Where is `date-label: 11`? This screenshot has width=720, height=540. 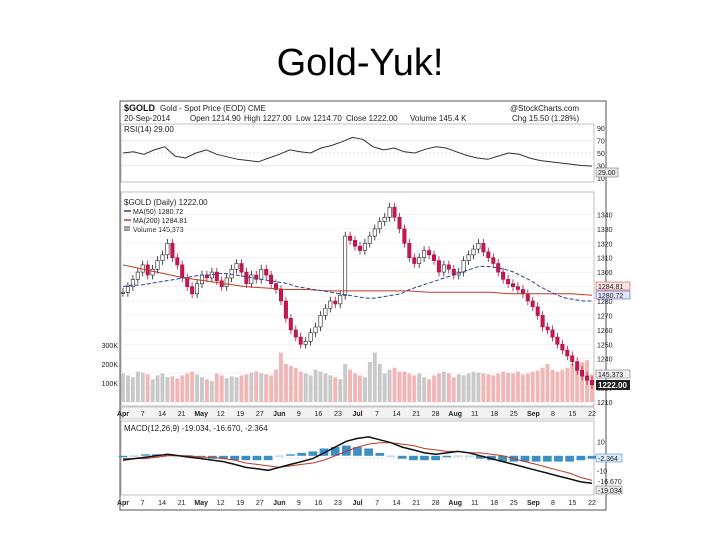
date-label: 11 is located at coordinates (474, 414).